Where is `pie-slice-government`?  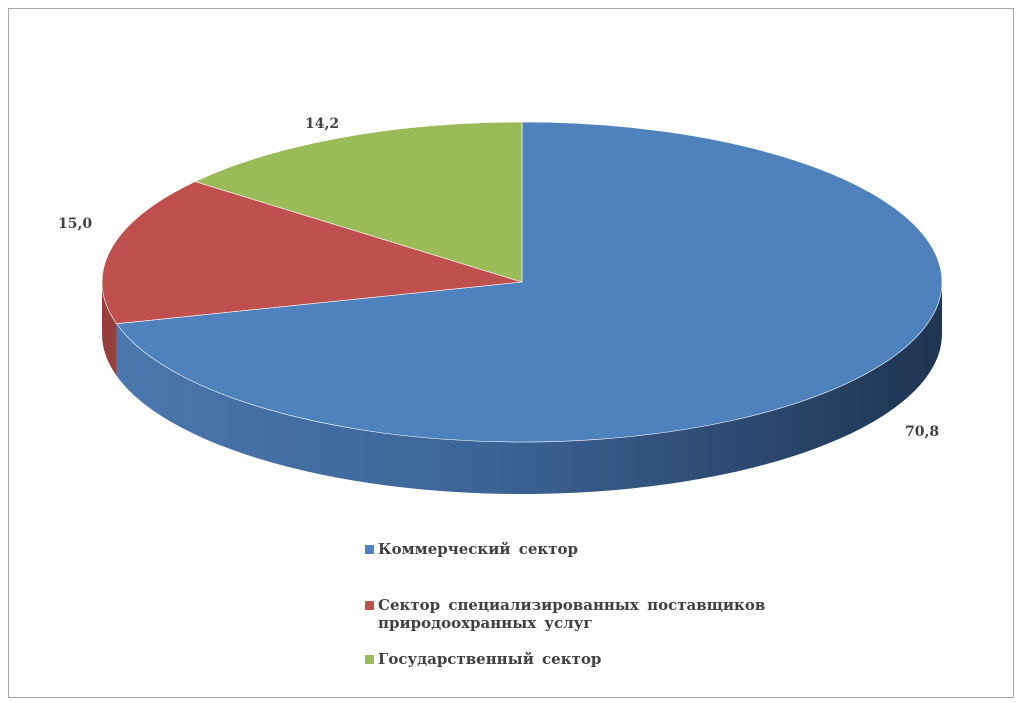 pie-slice-government is located at coordinates (358, 202).